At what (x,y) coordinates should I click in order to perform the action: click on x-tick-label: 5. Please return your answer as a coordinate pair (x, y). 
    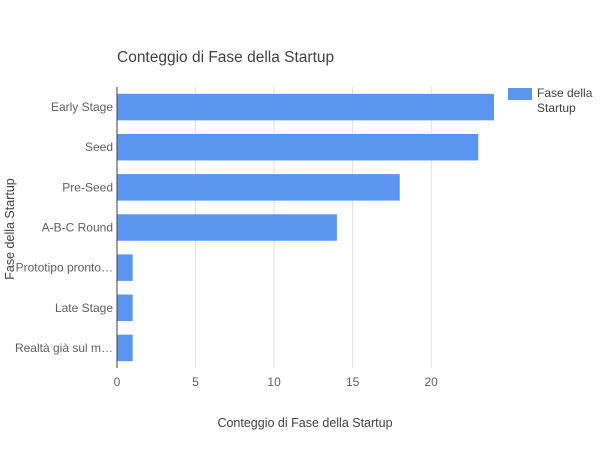
    Looking at the image, I should click on (195, 382).